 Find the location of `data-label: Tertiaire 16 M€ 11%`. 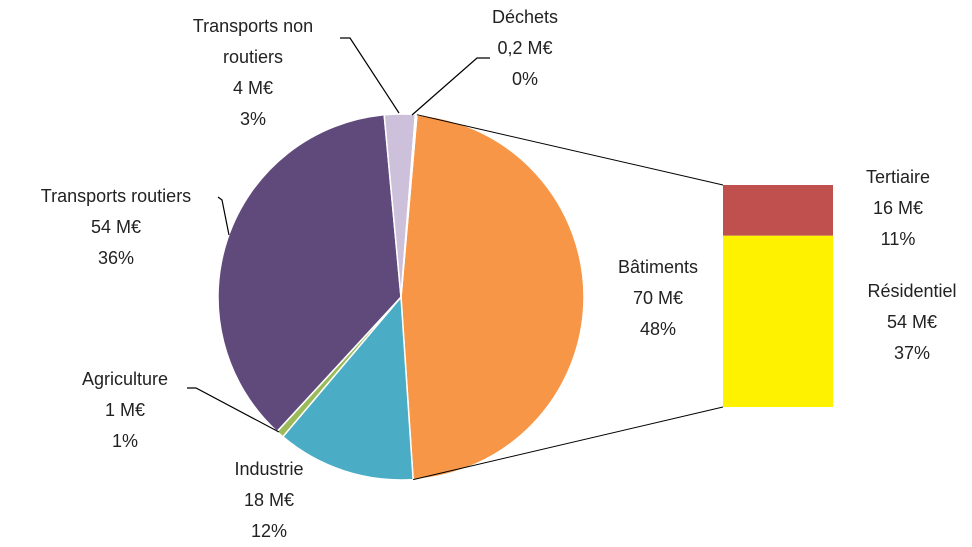

data-label: Tertiaire 16 M€ 11% is located at coordinates (898, 208).